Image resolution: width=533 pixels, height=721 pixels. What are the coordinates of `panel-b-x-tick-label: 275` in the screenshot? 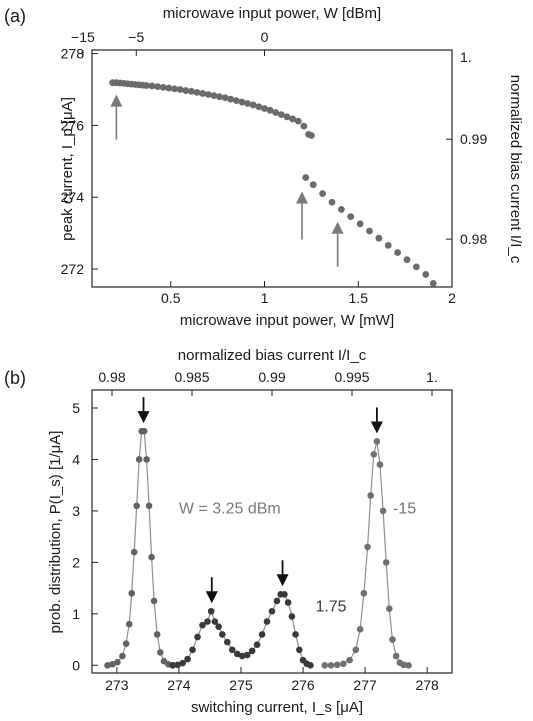 It's located at (241, 685).